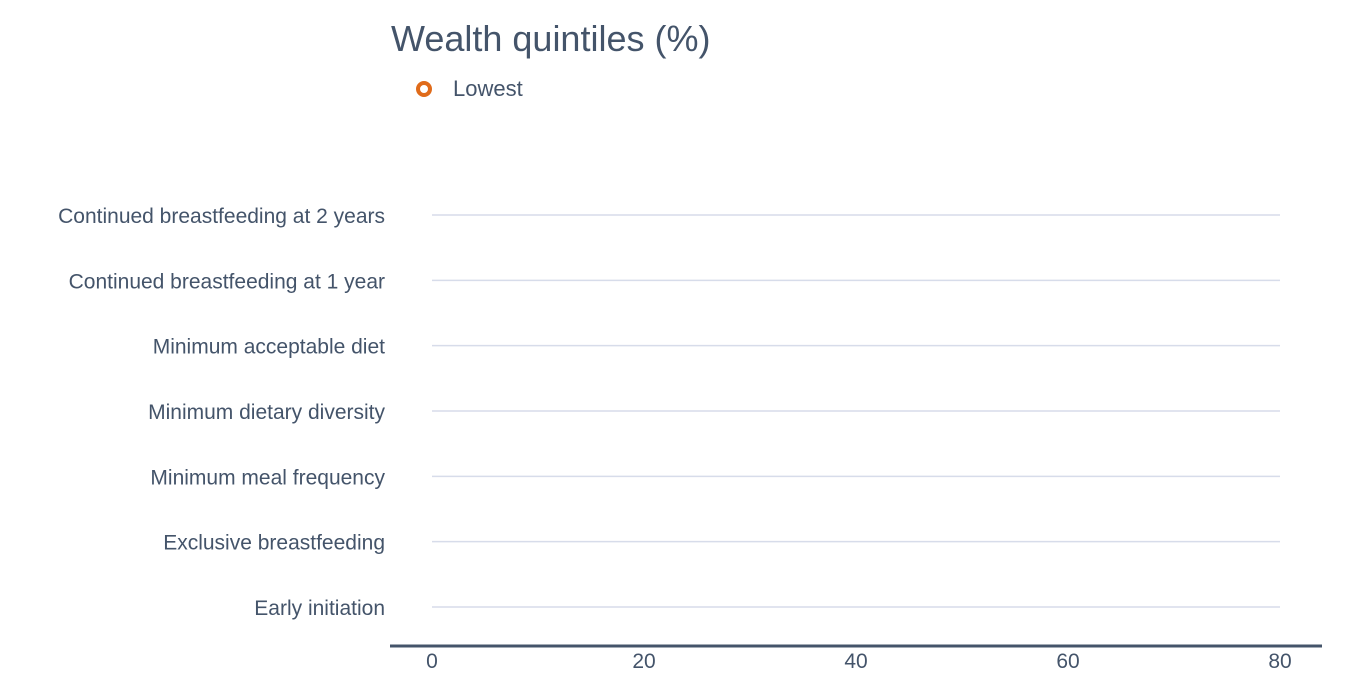 This screenshot has height=700, width=1350. Describe the element at coordinates (855, 661) in the screenshot. I see `x-tick-label: 40` at that location.